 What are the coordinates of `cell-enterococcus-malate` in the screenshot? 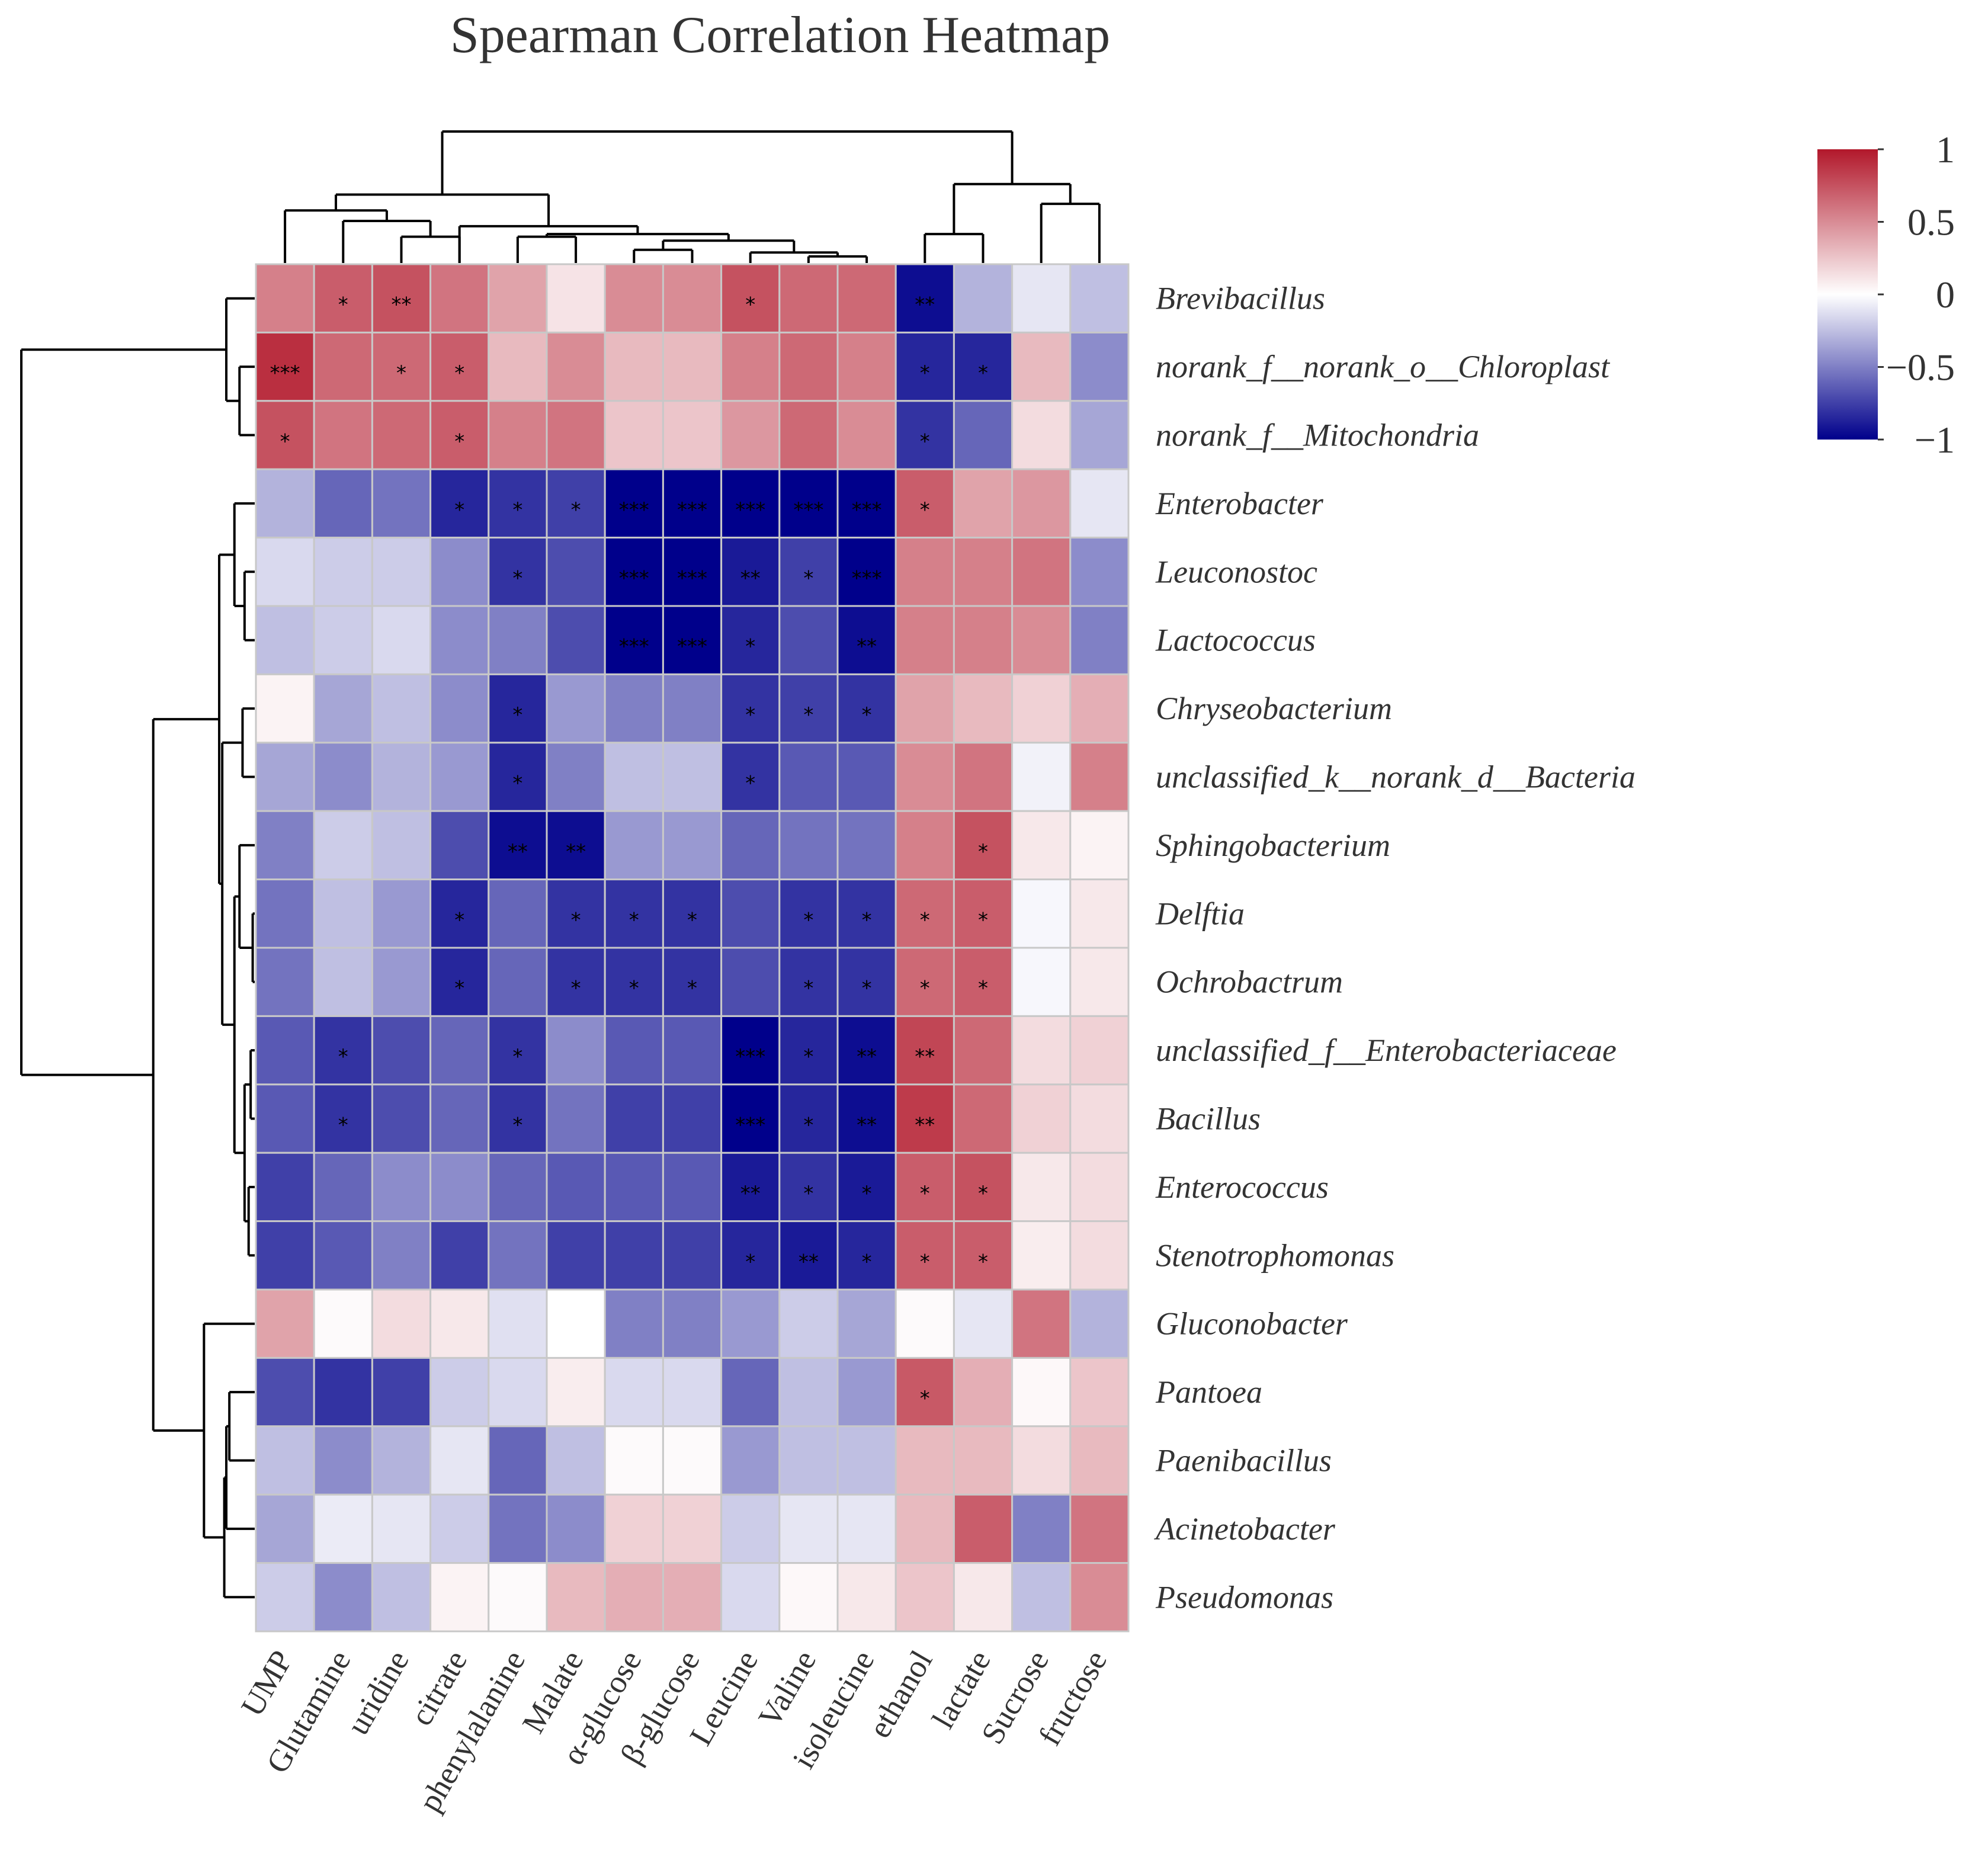 It's located at (576, 1187).